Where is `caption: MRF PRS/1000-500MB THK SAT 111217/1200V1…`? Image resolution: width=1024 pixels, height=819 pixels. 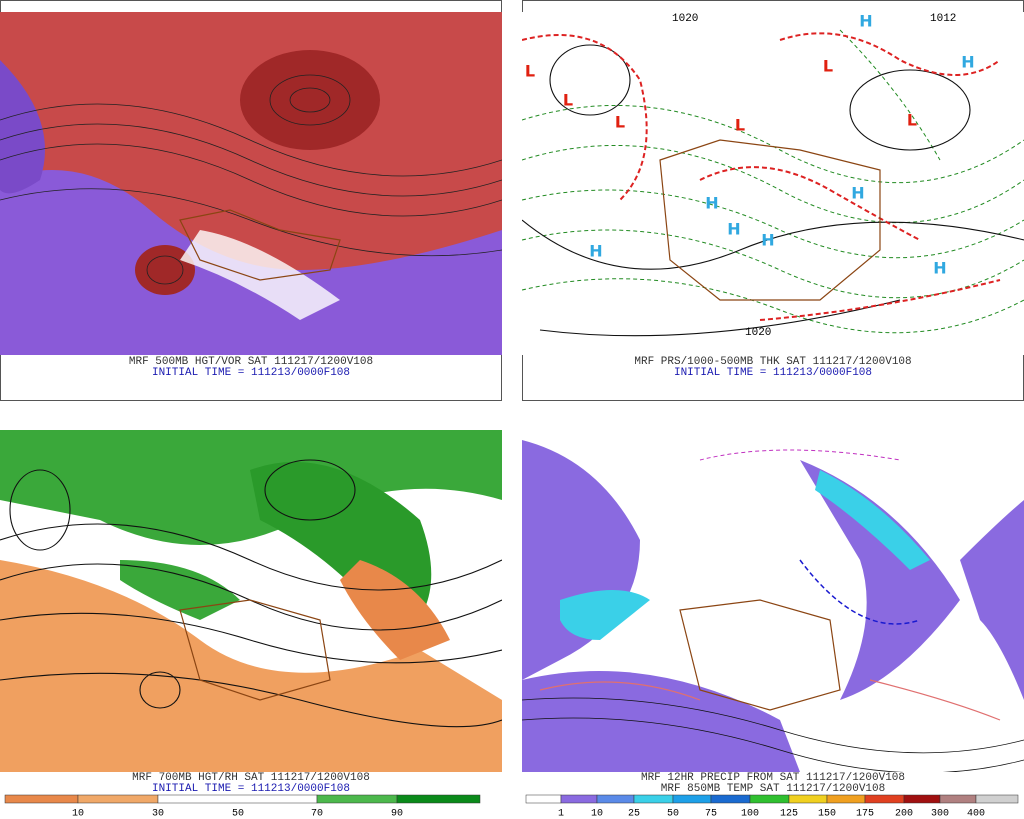
caption: MRF PRS/1000-500MB THK SAT 111217/1200V1… is located at coordinates (772, 362).